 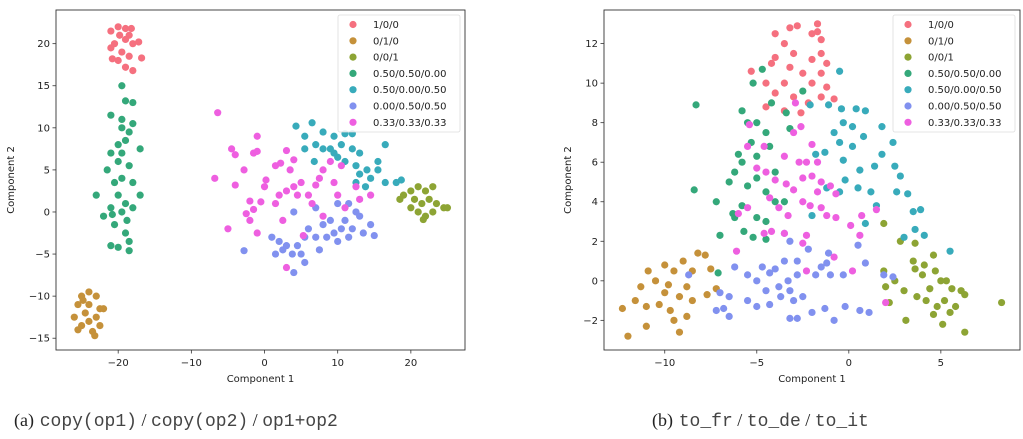 I want to click on y-tick-label: 12, so click(x=591, y=44).